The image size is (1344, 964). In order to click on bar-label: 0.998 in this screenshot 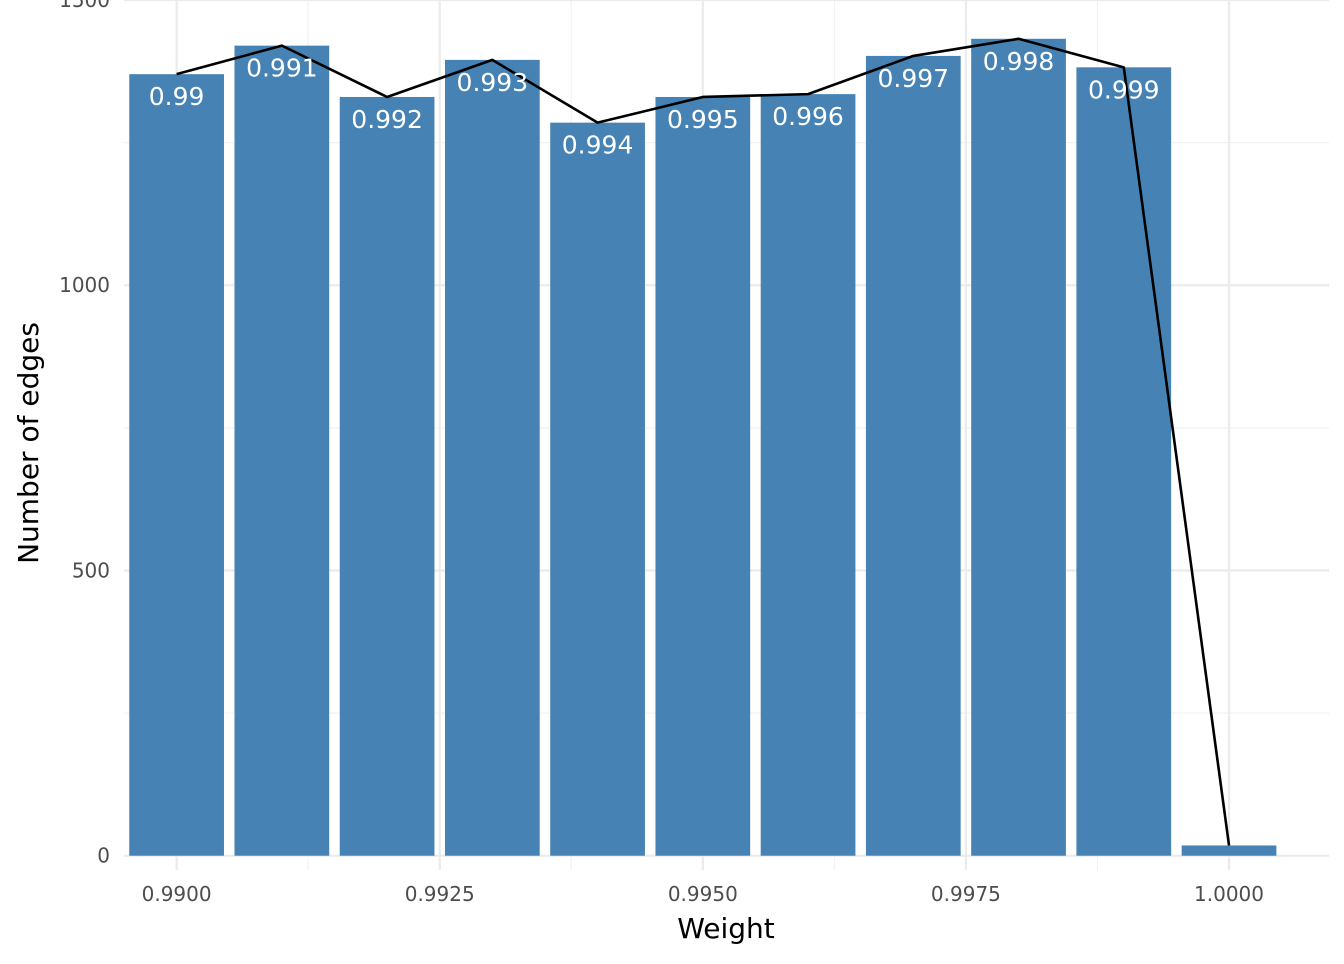, I will do `click(1019, 61)`.